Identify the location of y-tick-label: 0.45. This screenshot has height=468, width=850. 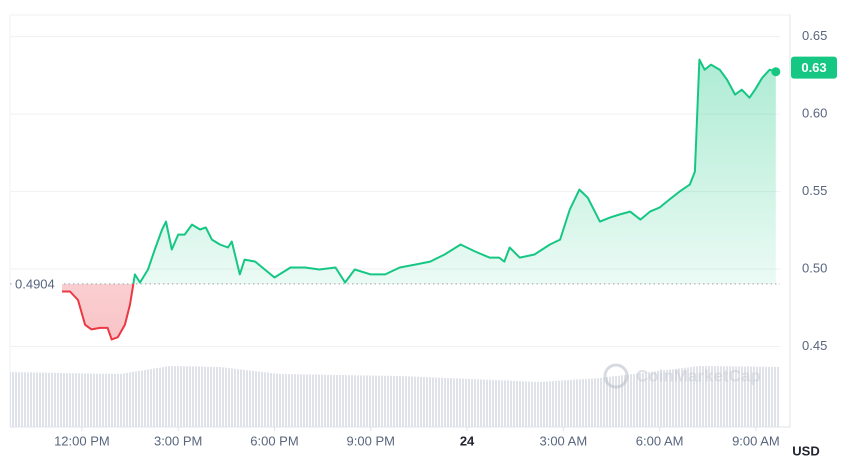
(814, 345).